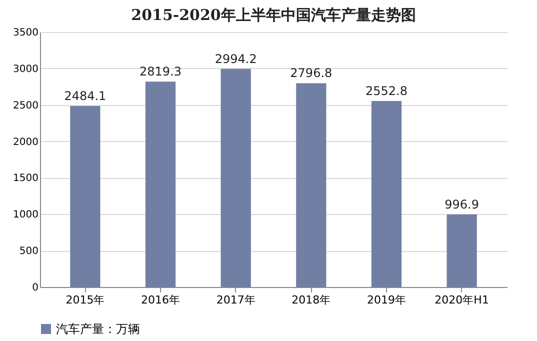 The image size is (537, 341). What do you see at coordinates (85, 96) in the screenshot?
I see `data-label: 2484.1` at bounding box center [85, 96].